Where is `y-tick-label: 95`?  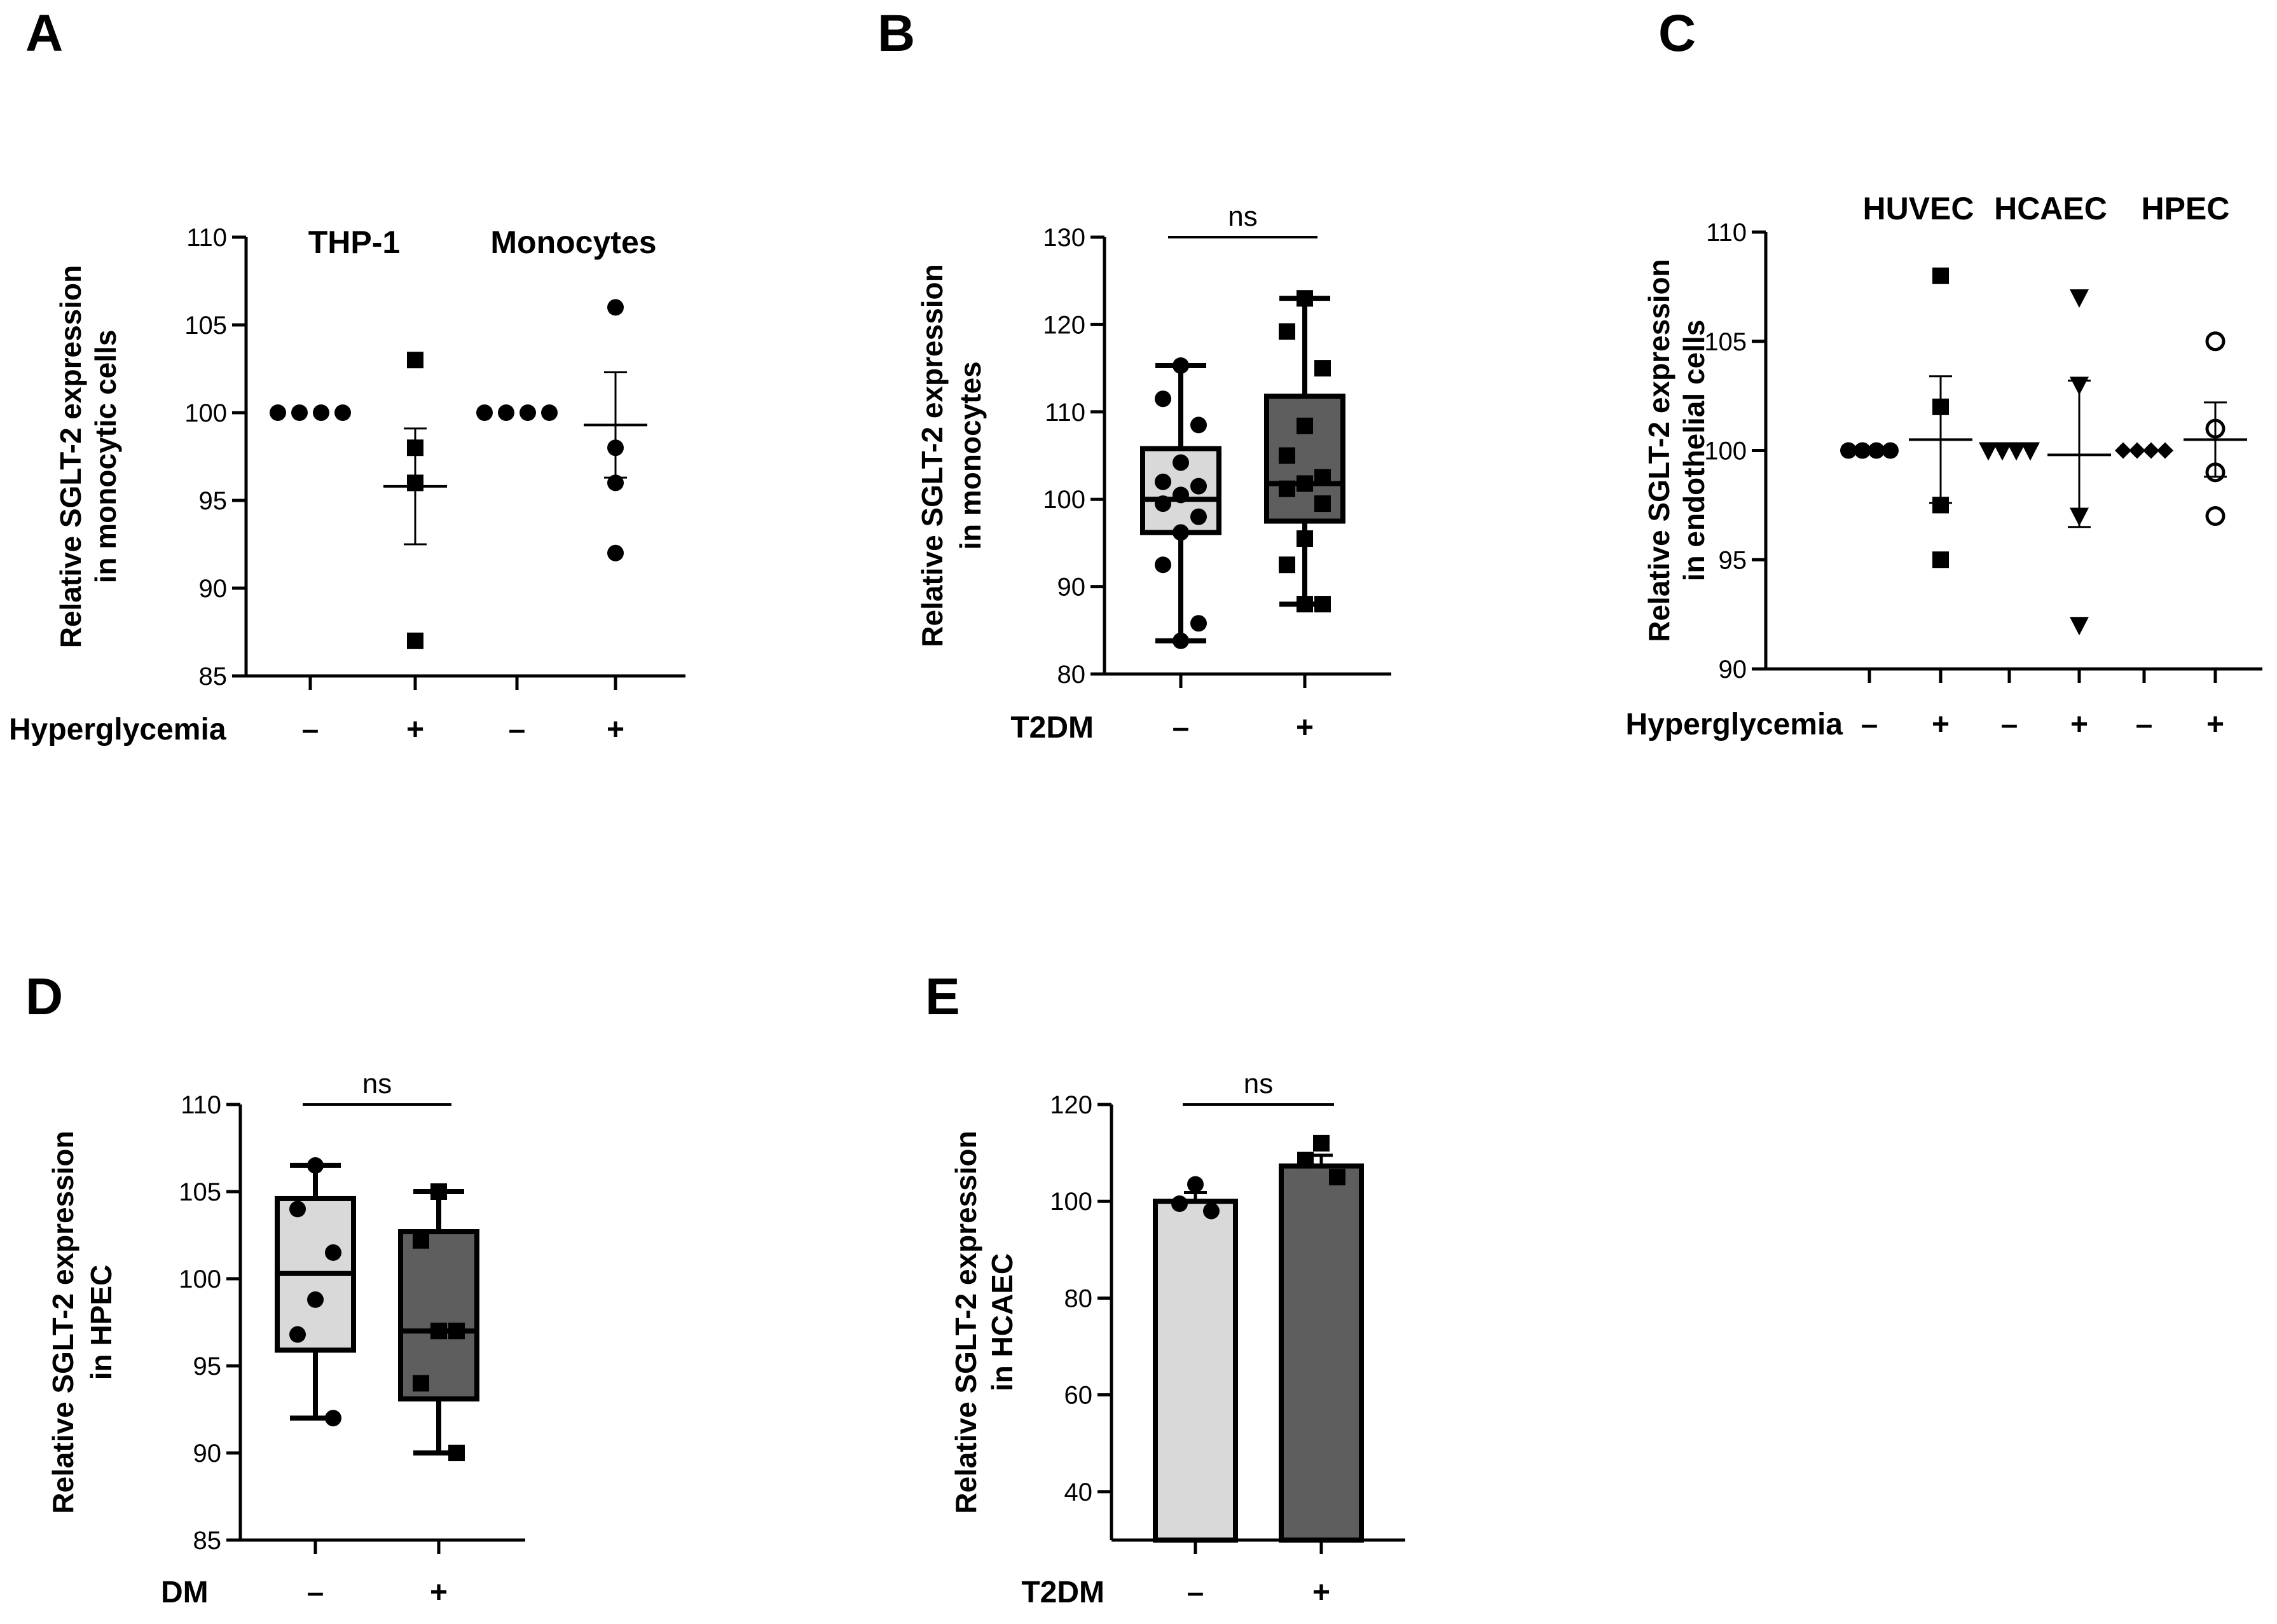 y-tick-label: 95 is located at coordinates (213, 501).